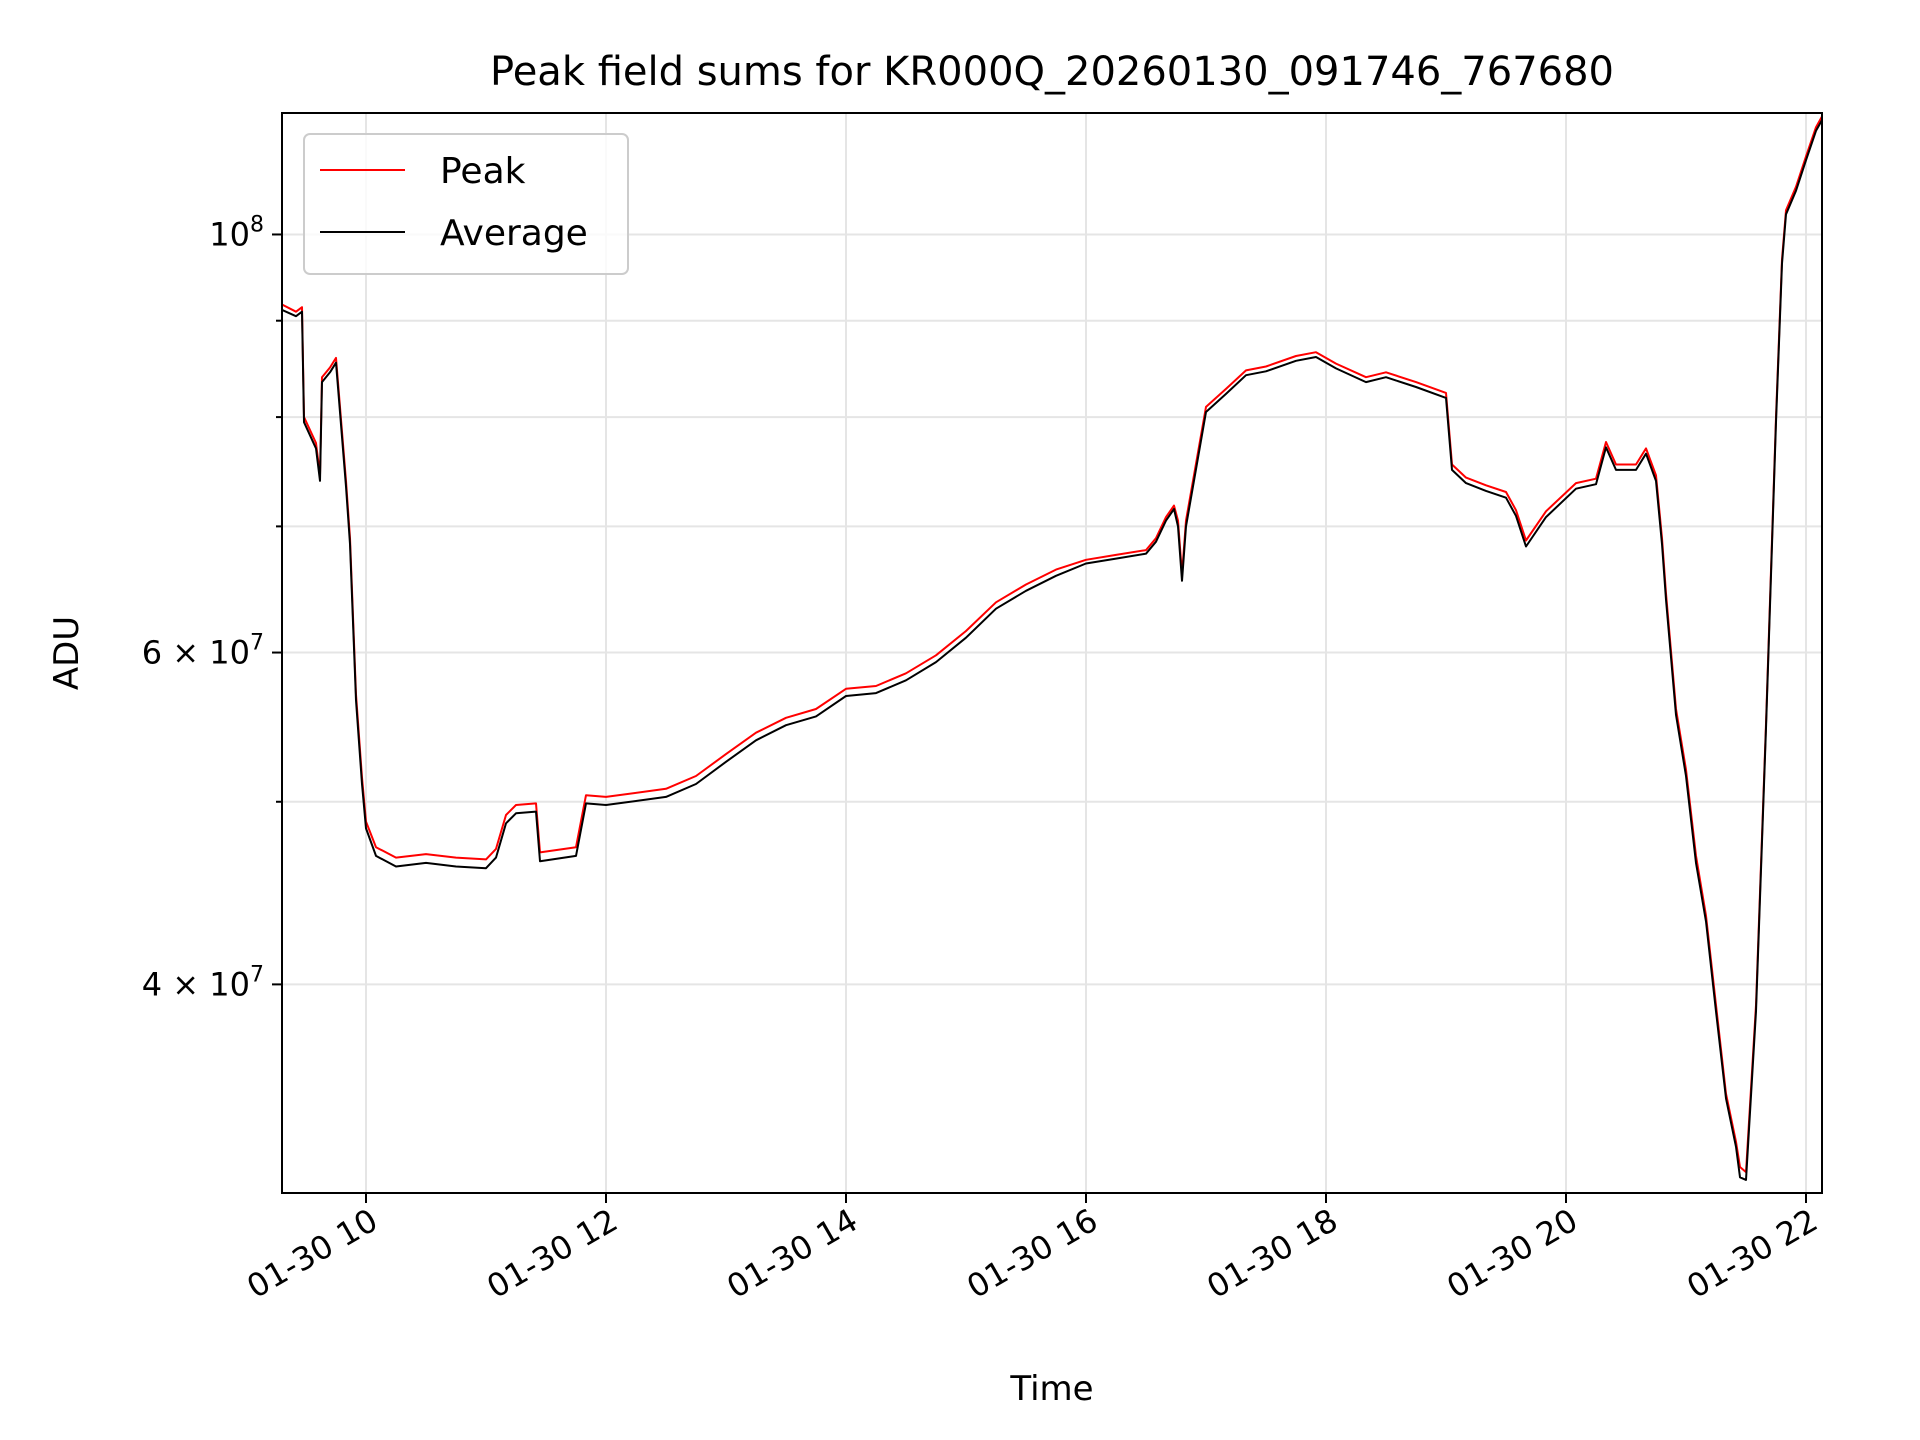 The height and width of the screenshot is (1440, 1920). I want to click on legend: Peak Average, so click(466, 204).